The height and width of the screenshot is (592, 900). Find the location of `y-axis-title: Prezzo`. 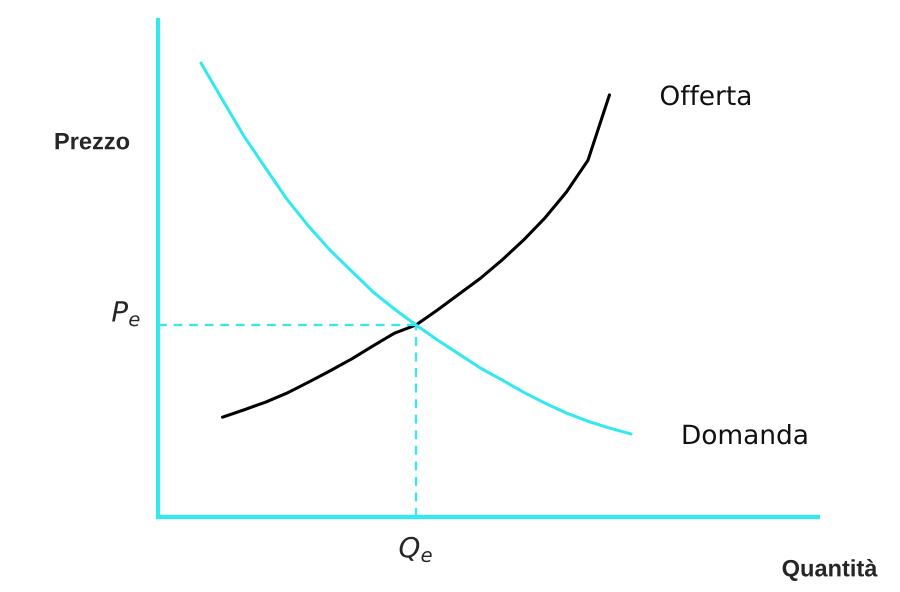

y-axis-title: Prezzo is located at coordinates (93, 141).